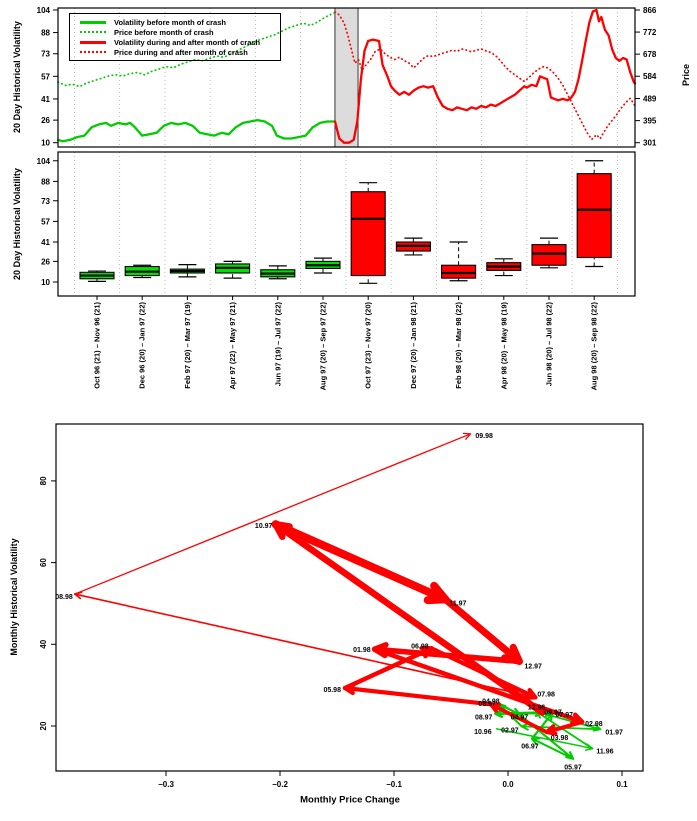 This screenshot has width=697, height=821. I want to click on volatility-before-swatch, so click(93, 22).